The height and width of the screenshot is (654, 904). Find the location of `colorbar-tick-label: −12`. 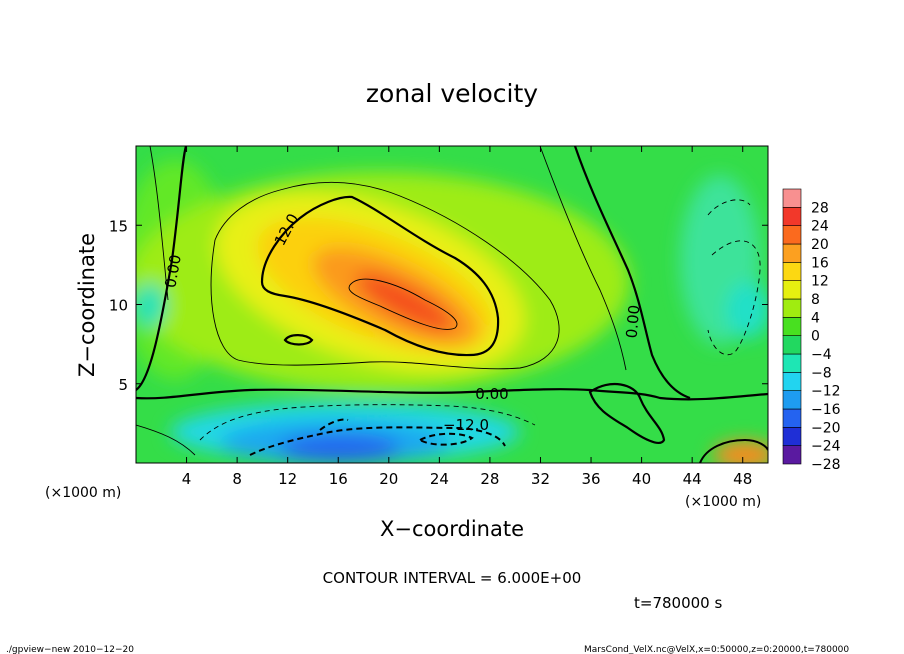

colorbar-tick-label: −12 is located at coordinates (826, 392).